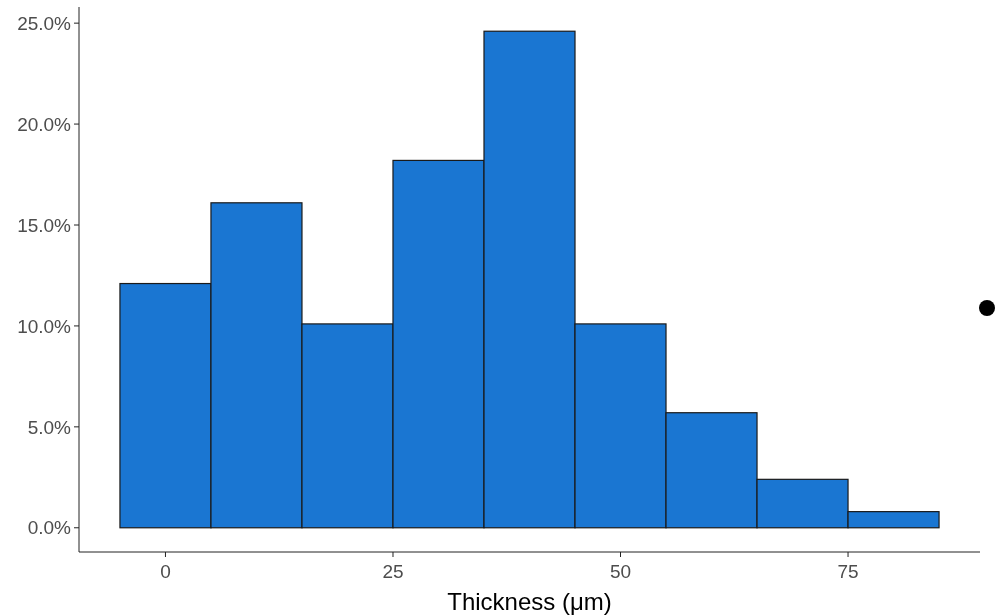 The image size is (1004, 615). What do you see at coordinates (165, 571) in the screenshot?
I see `x-tick-label: 0` at bounding box center [165, 571].